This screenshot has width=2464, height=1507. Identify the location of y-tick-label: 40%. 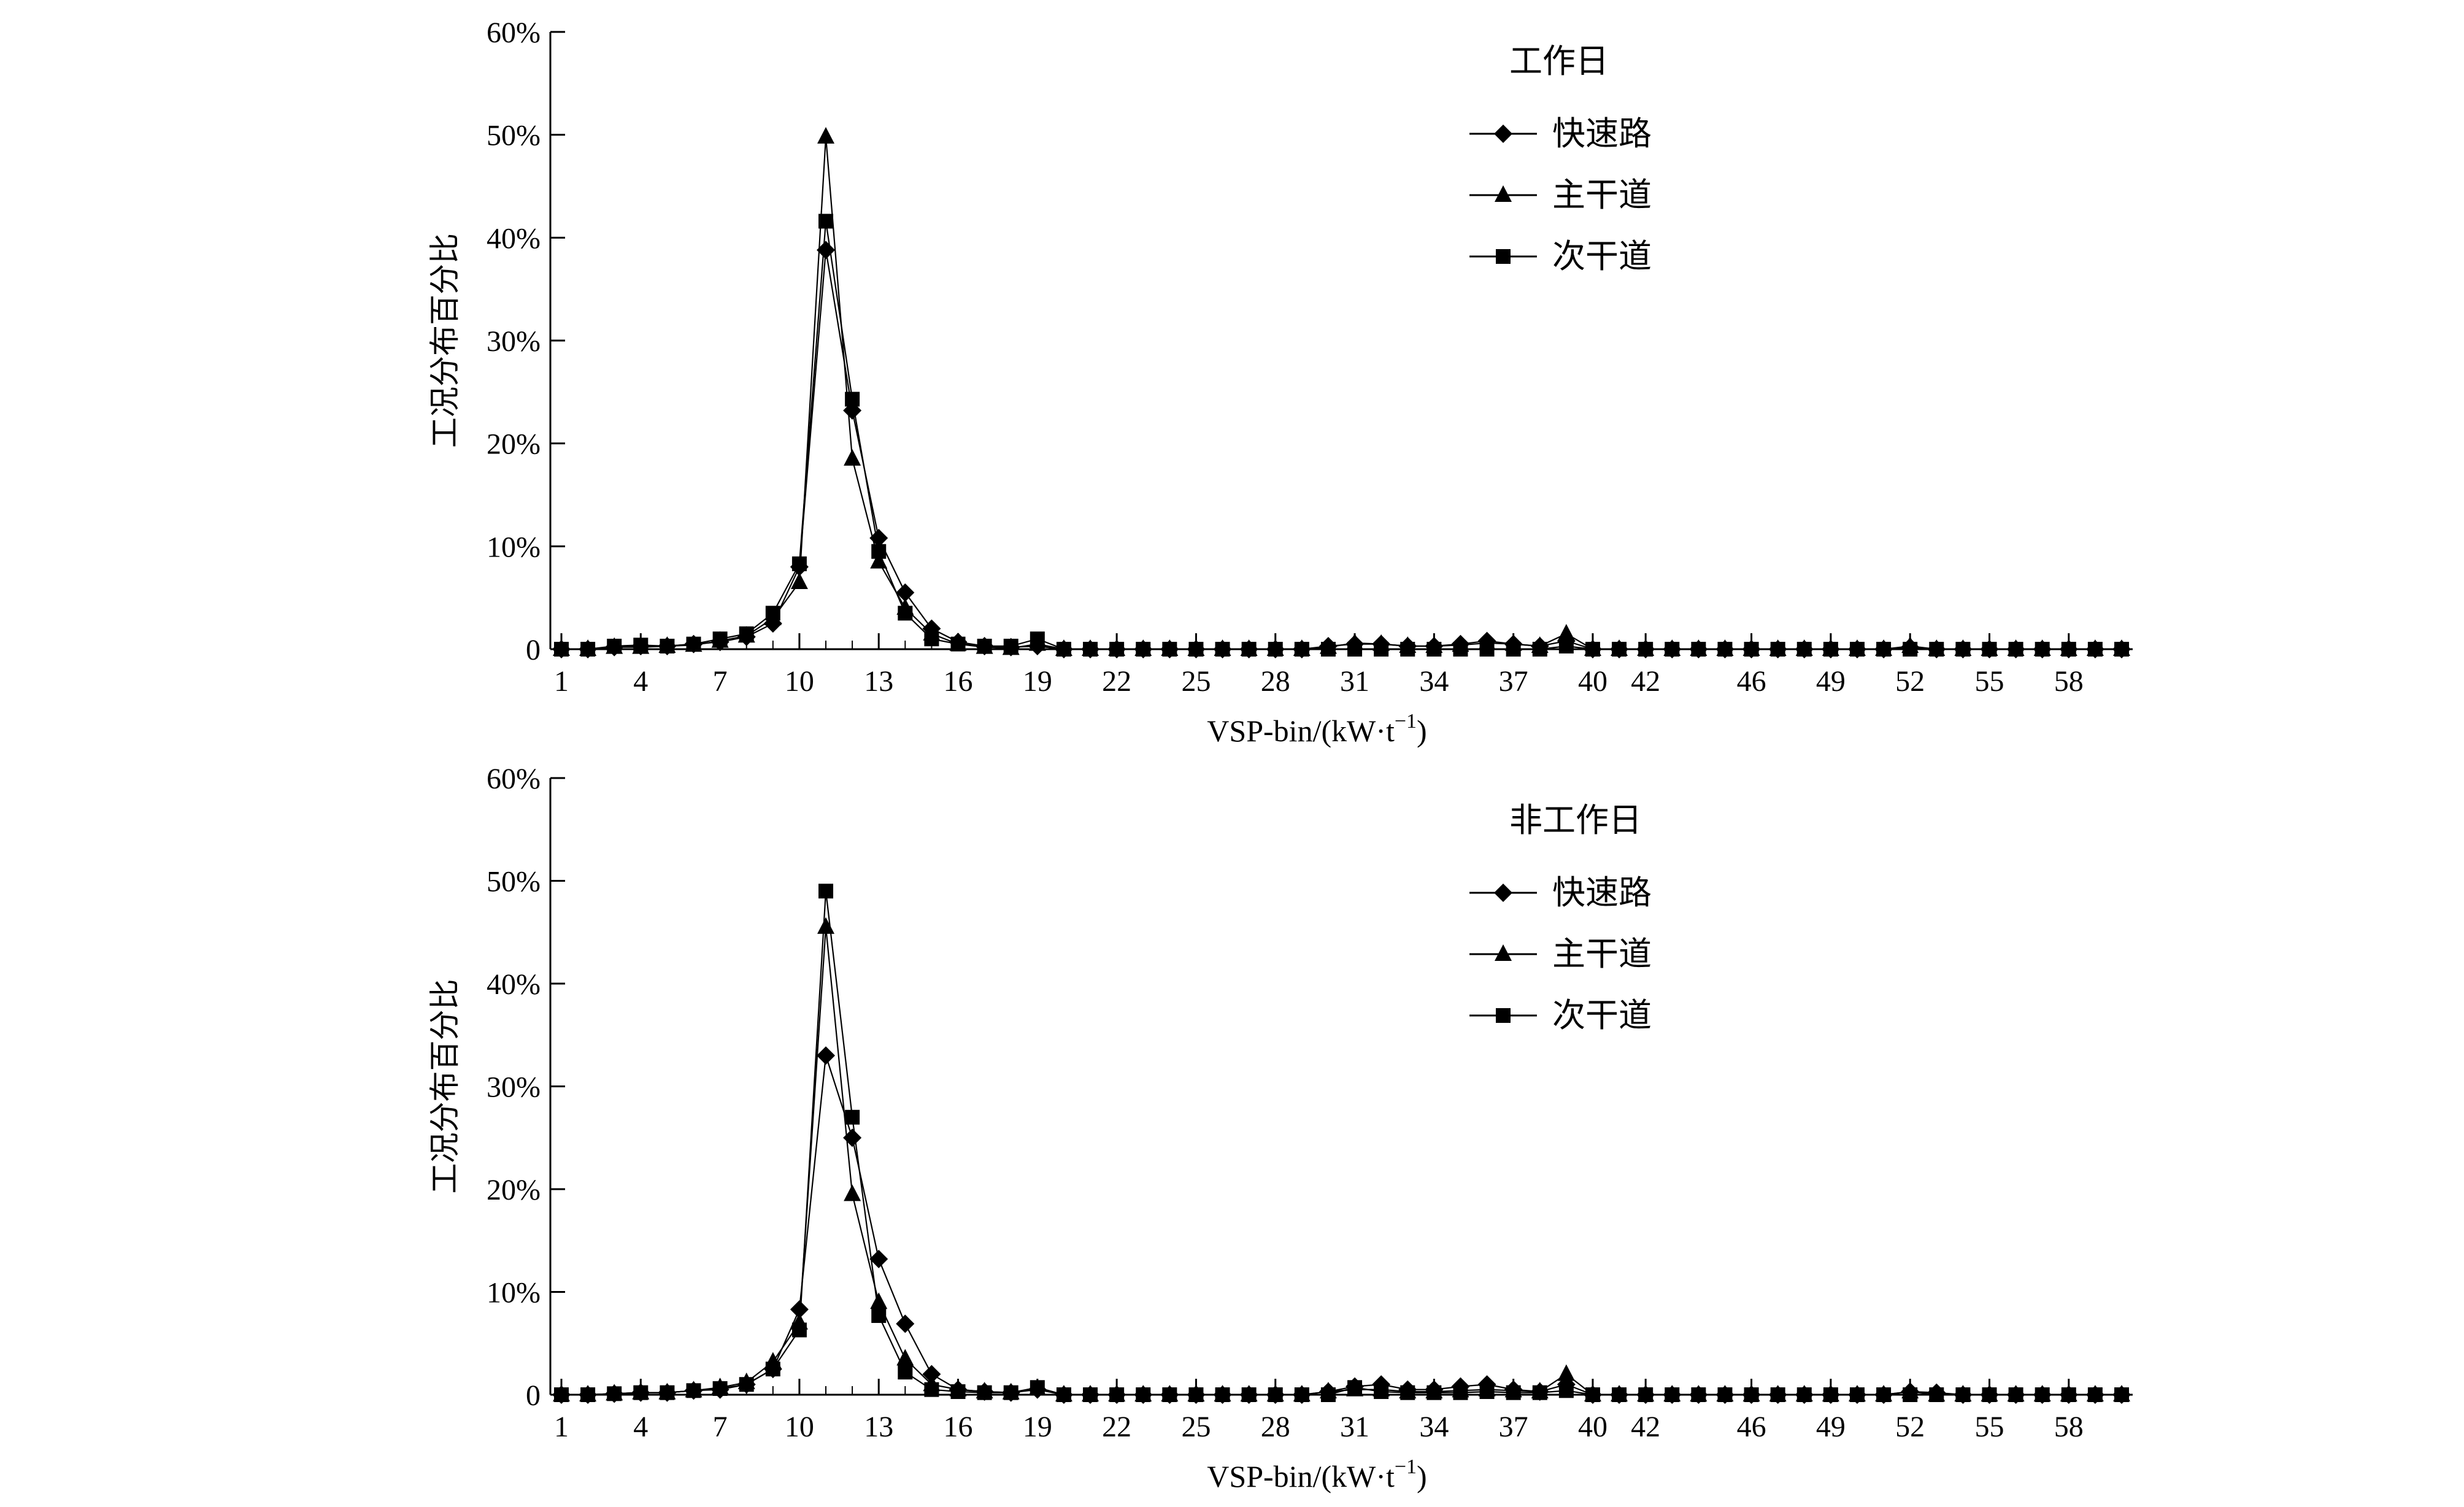
(514, 238).